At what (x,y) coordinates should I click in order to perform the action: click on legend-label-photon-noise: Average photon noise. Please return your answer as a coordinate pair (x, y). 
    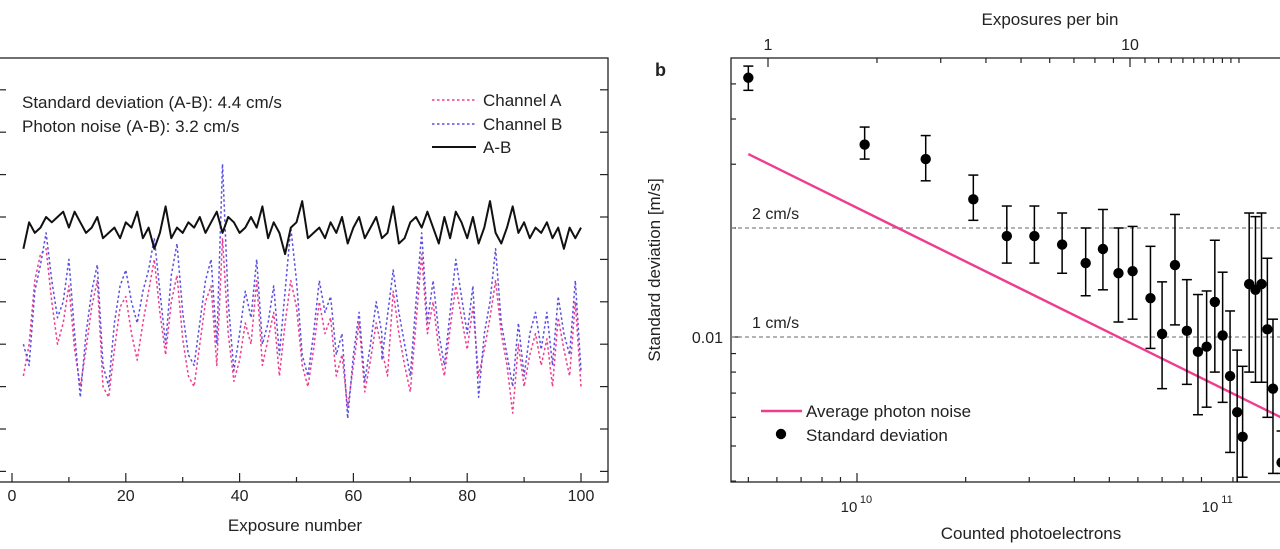
    Looking at the image, I should click on (888, 411).